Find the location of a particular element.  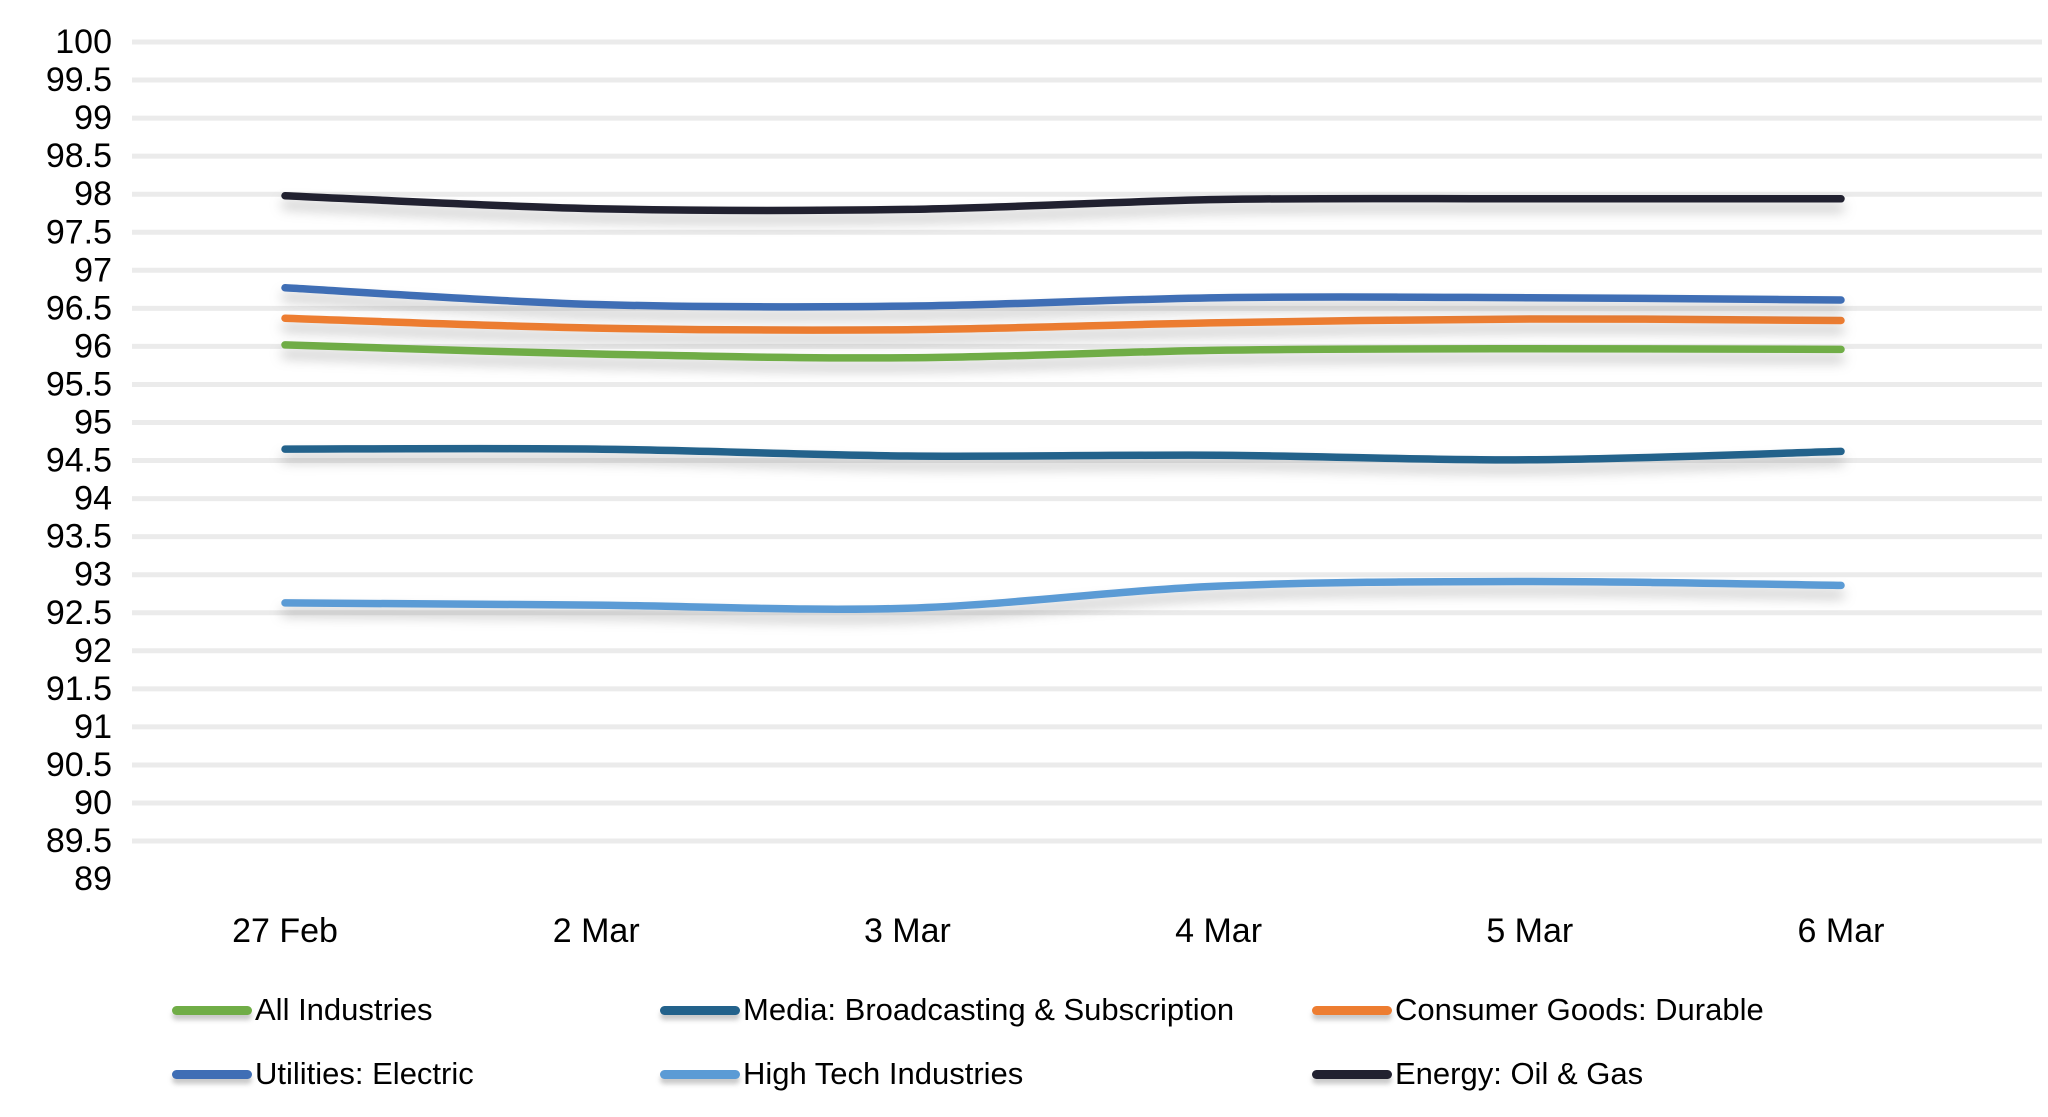

y-axis-tick-label: 94.5 is located at coordinates (79, 461).